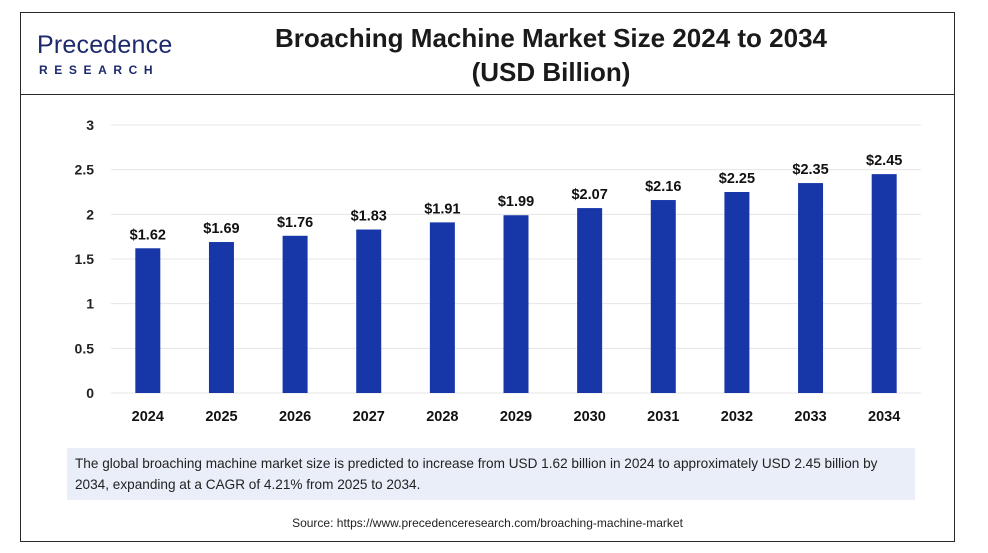 The height and width of the screenshot is (553, 988). What do you see at coordinates (516, 202) in the screenshot?
I see `data-label: $1.99` at bounding box center [516, 202].